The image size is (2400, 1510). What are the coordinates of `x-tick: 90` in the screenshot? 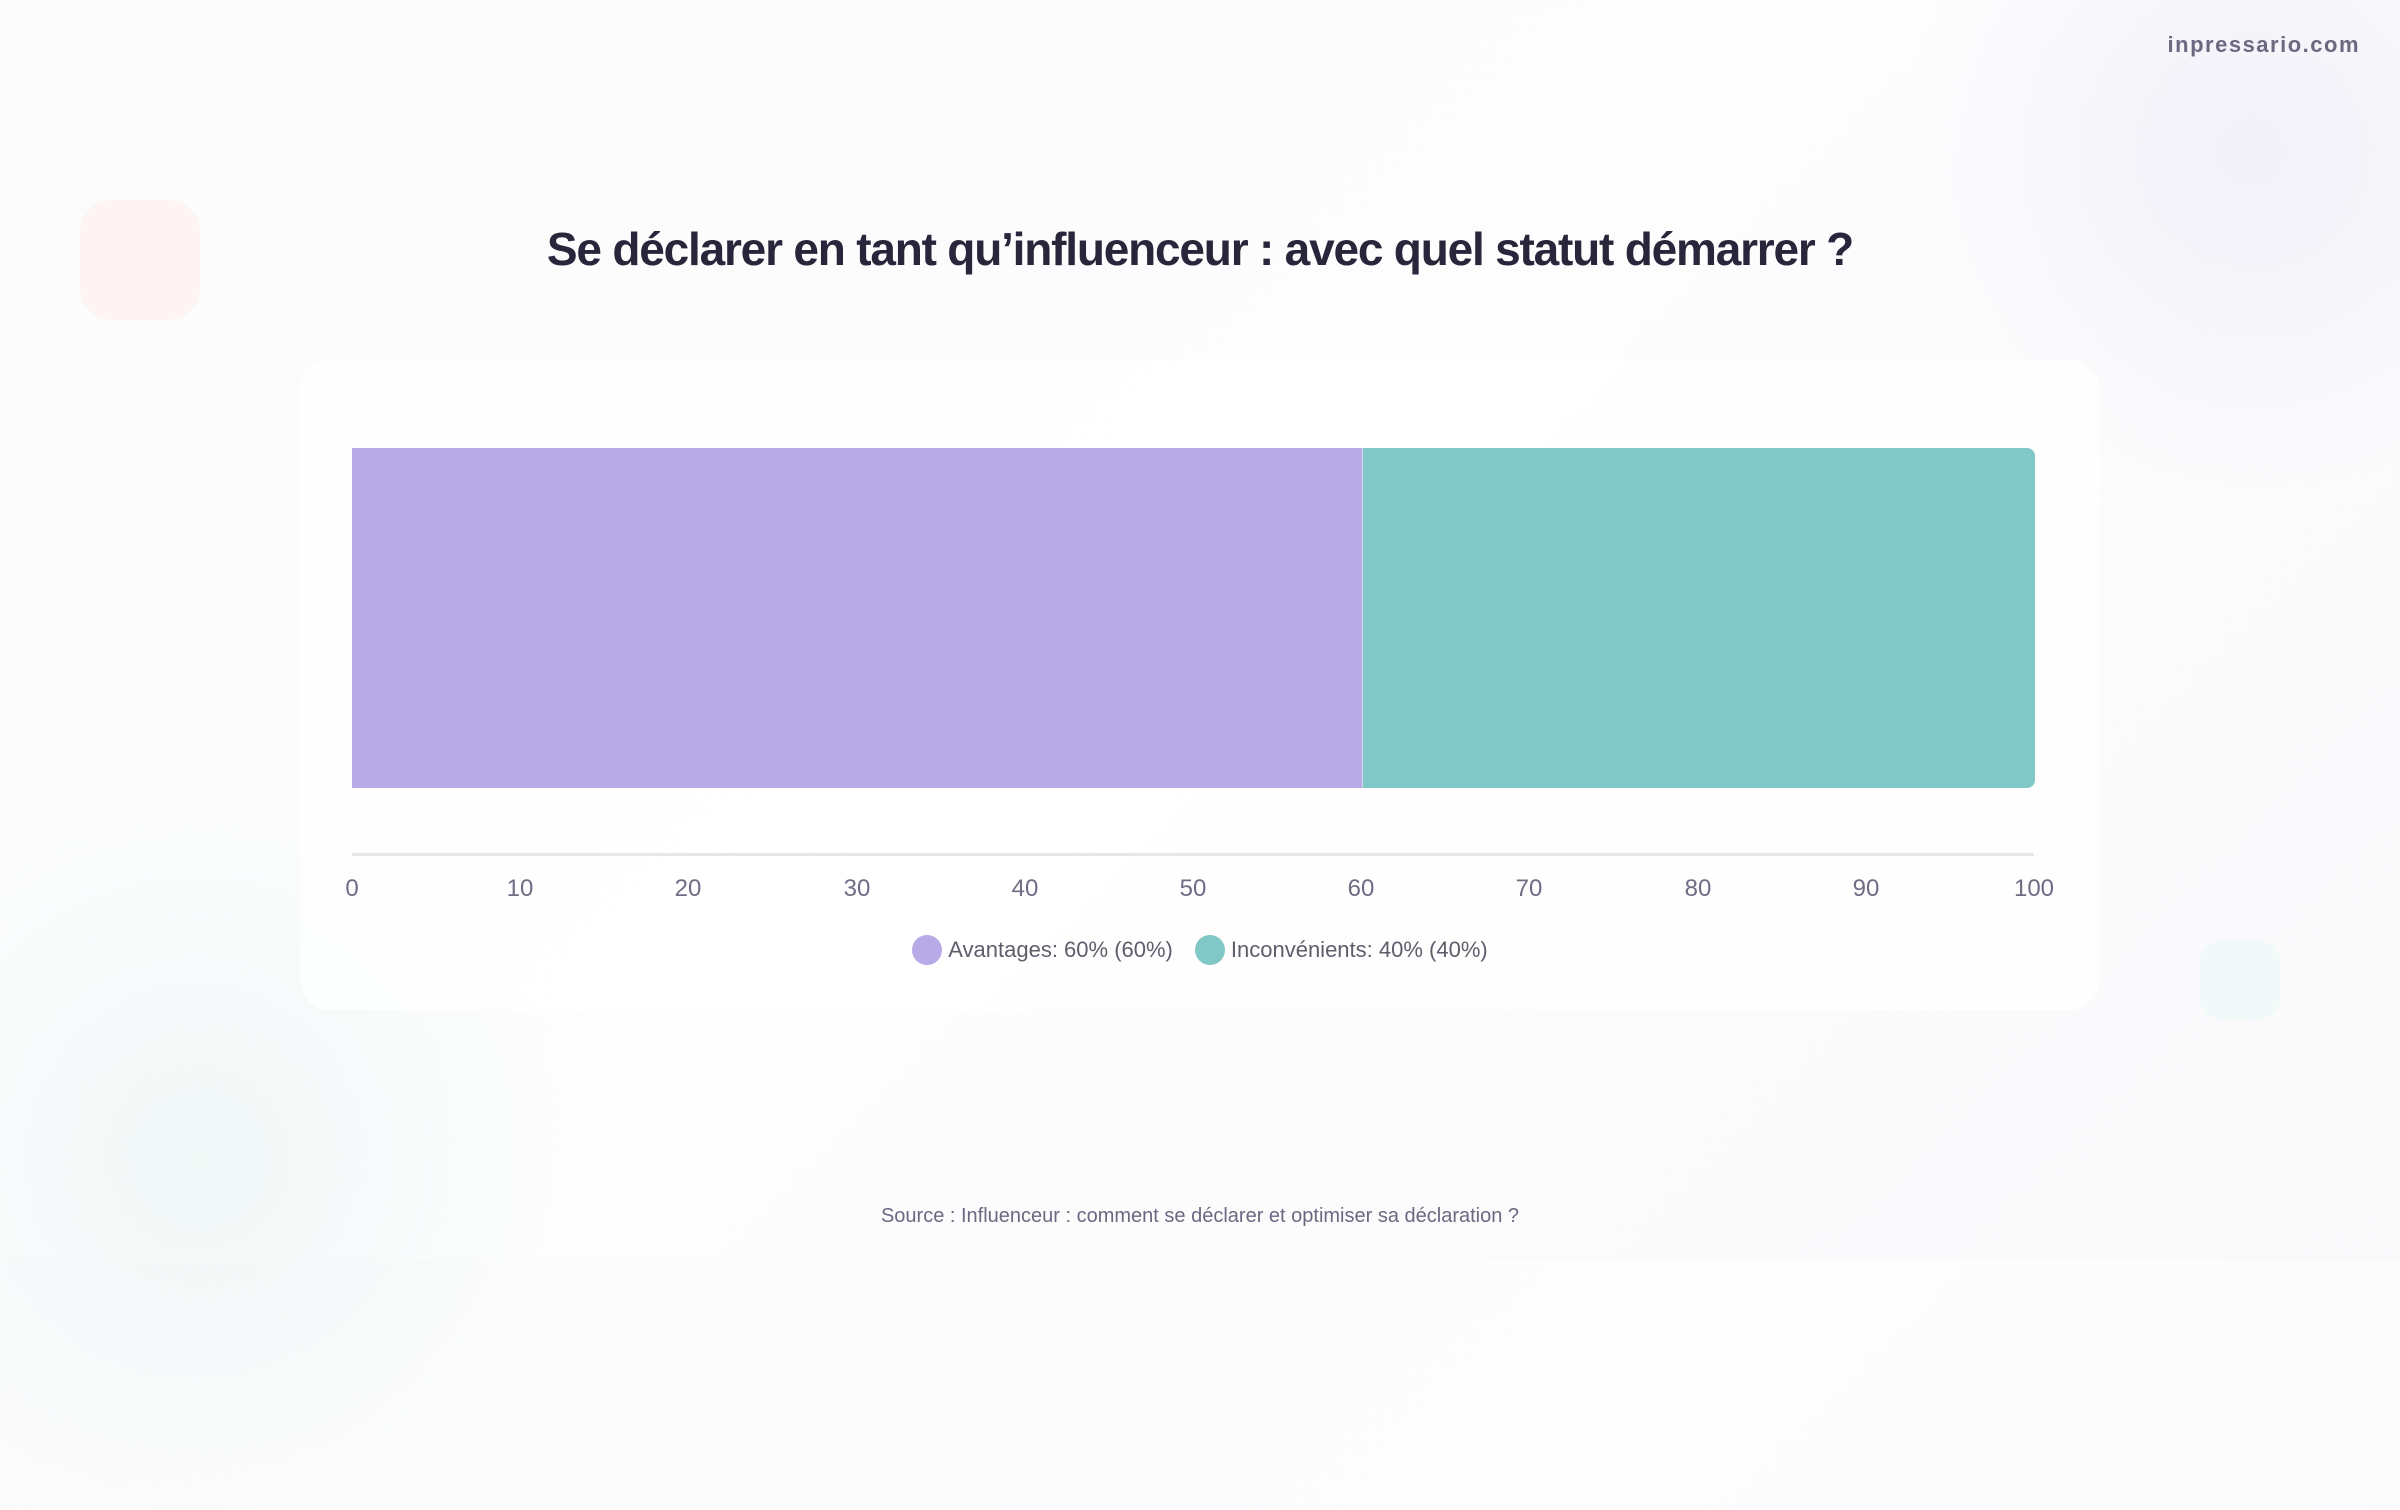 It's located at (1866, 888).